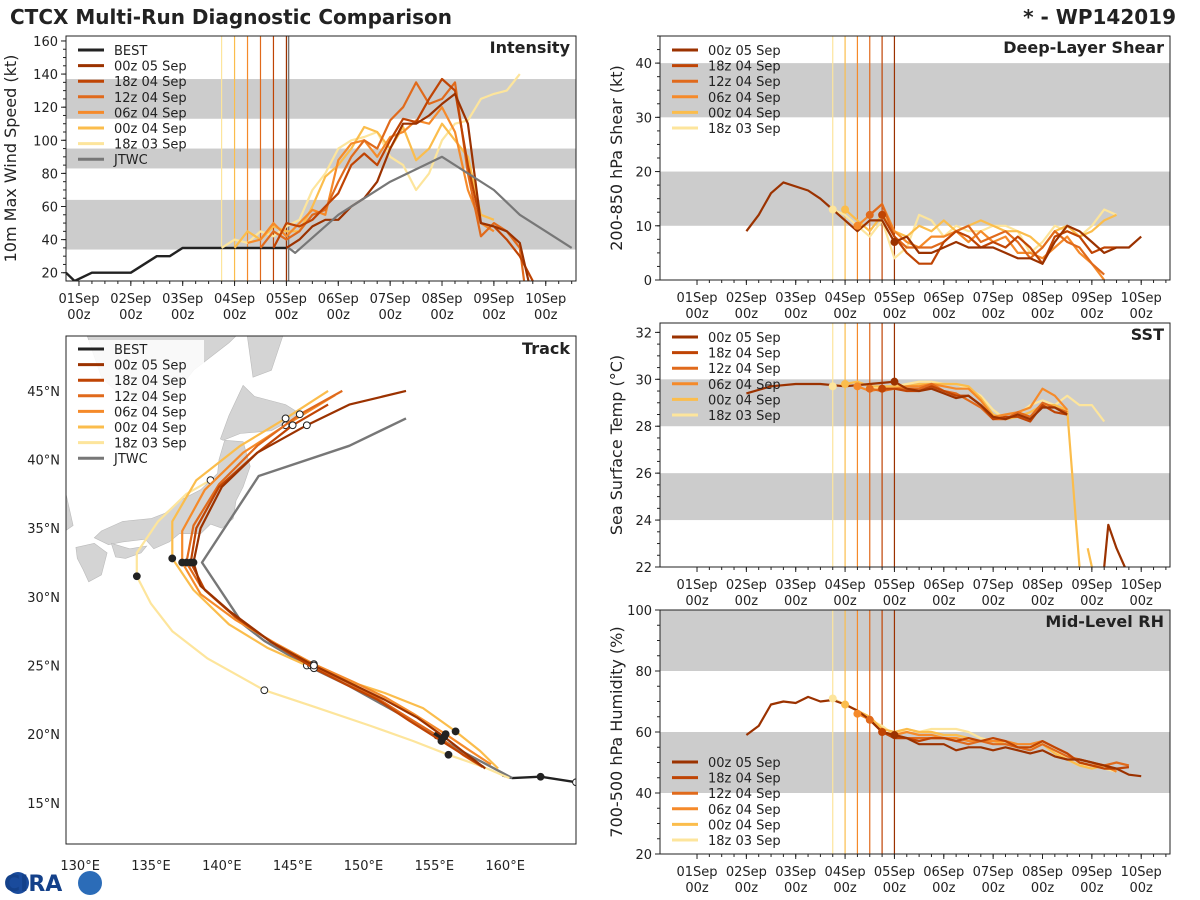 This screenshot has height=900, width=1200. I want to click on land-sakhalin, so click(265, 357).